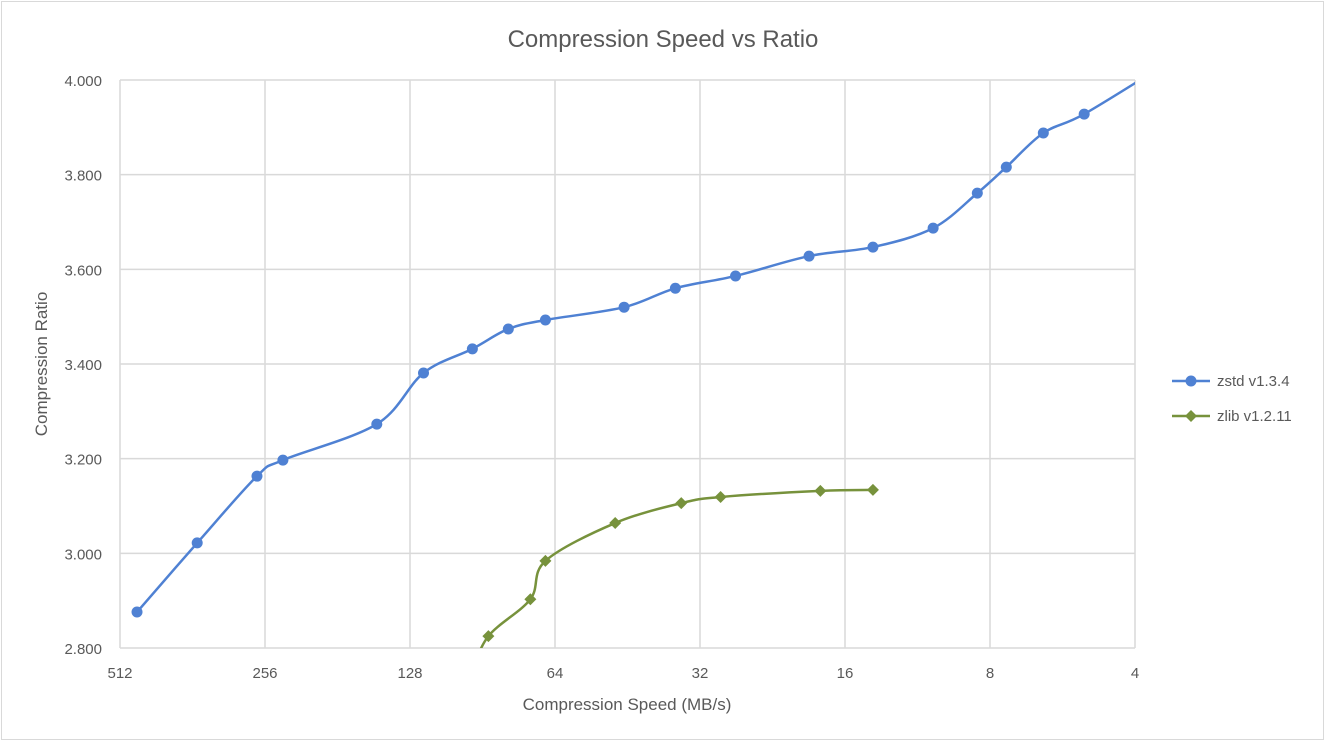 The width and height of the screenshot is (1325, 741). Describe the element at coordinates (663, 39) in the screenshot. I see `chart-title: Compression Speed vs Ratio` at that location.